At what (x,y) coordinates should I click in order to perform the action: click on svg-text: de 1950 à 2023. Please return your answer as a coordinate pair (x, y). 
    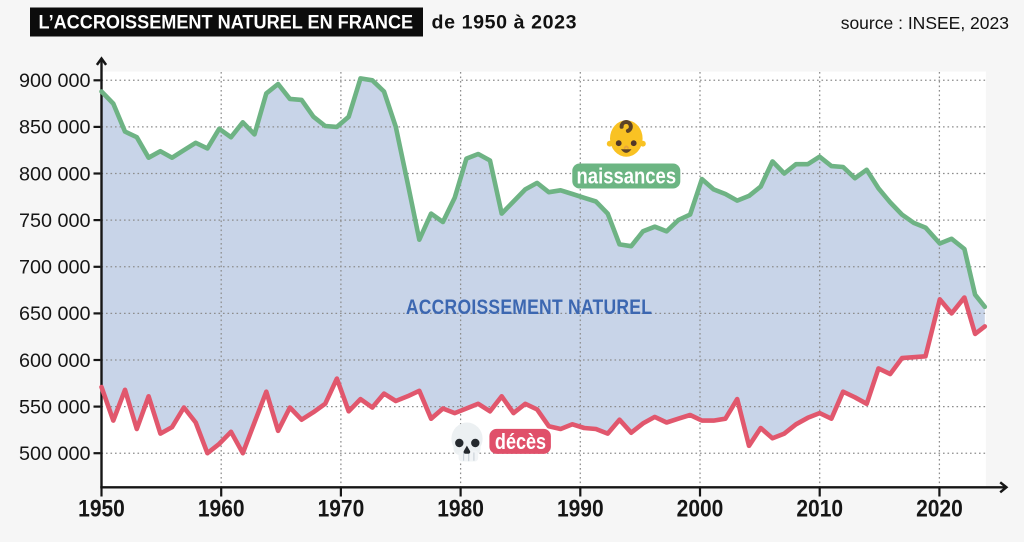
    Looking at the image, I should click on (505, 23).